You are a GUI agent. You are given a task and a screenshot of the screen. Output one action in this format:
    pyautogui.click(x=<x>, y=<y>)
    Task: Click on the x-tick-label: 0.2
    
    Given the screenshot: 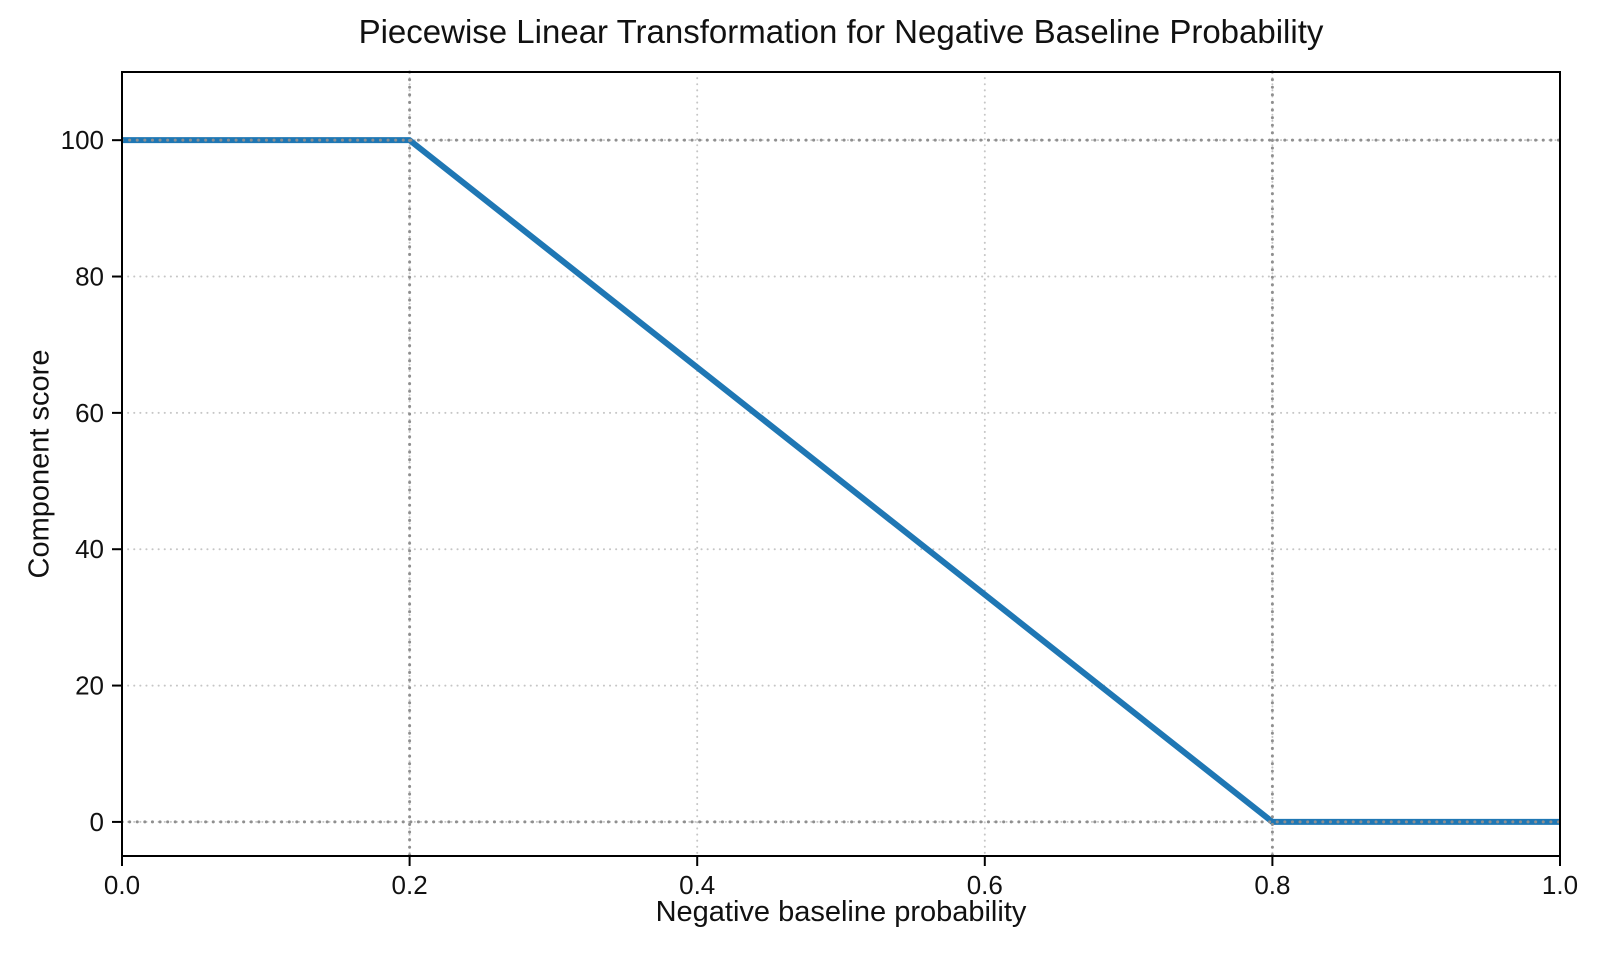 What is the action you would take?
    pyautogui.click(x=410, y=885)
    